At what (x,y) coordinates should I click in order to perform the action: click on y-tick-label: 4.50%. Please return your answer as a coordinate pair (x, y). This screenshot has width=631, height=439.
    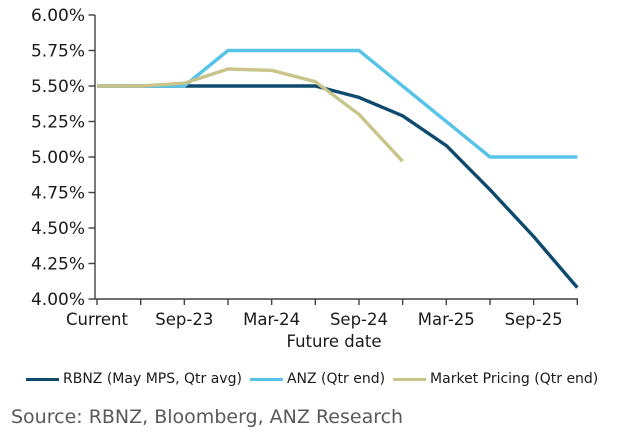
    Looking at the image, I should click on (58, 229).